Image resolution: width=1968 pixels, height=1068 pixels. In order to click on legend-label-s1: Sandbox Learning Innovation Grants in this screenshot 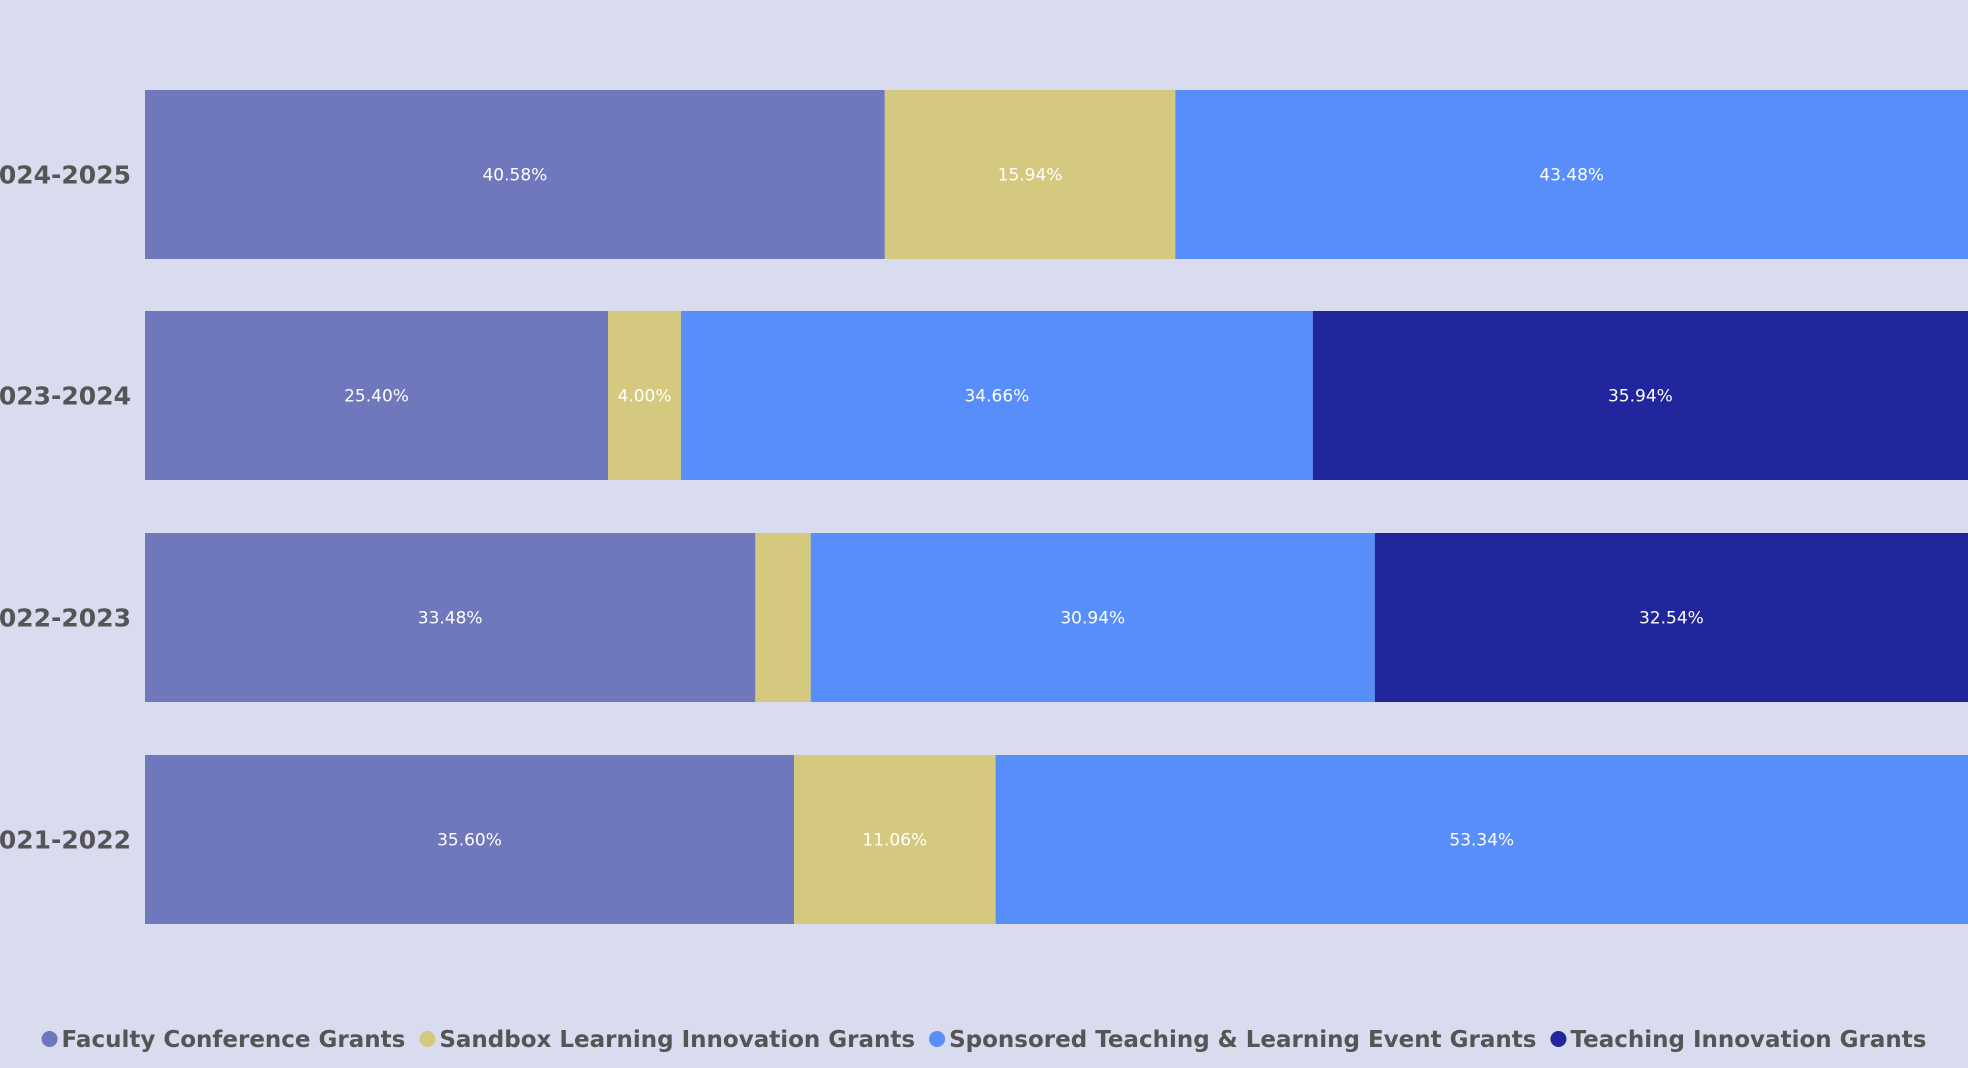, I will do `click(677, 1040)`.